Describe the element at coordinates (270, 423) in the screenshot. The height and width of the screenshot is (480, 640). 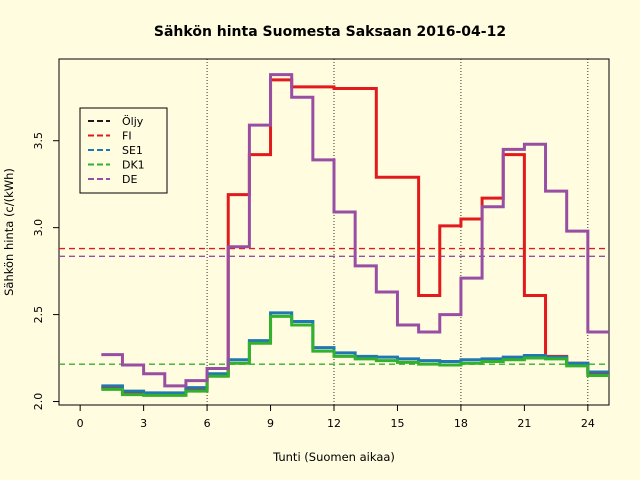
I see `x-tick-label: 9` at that location.